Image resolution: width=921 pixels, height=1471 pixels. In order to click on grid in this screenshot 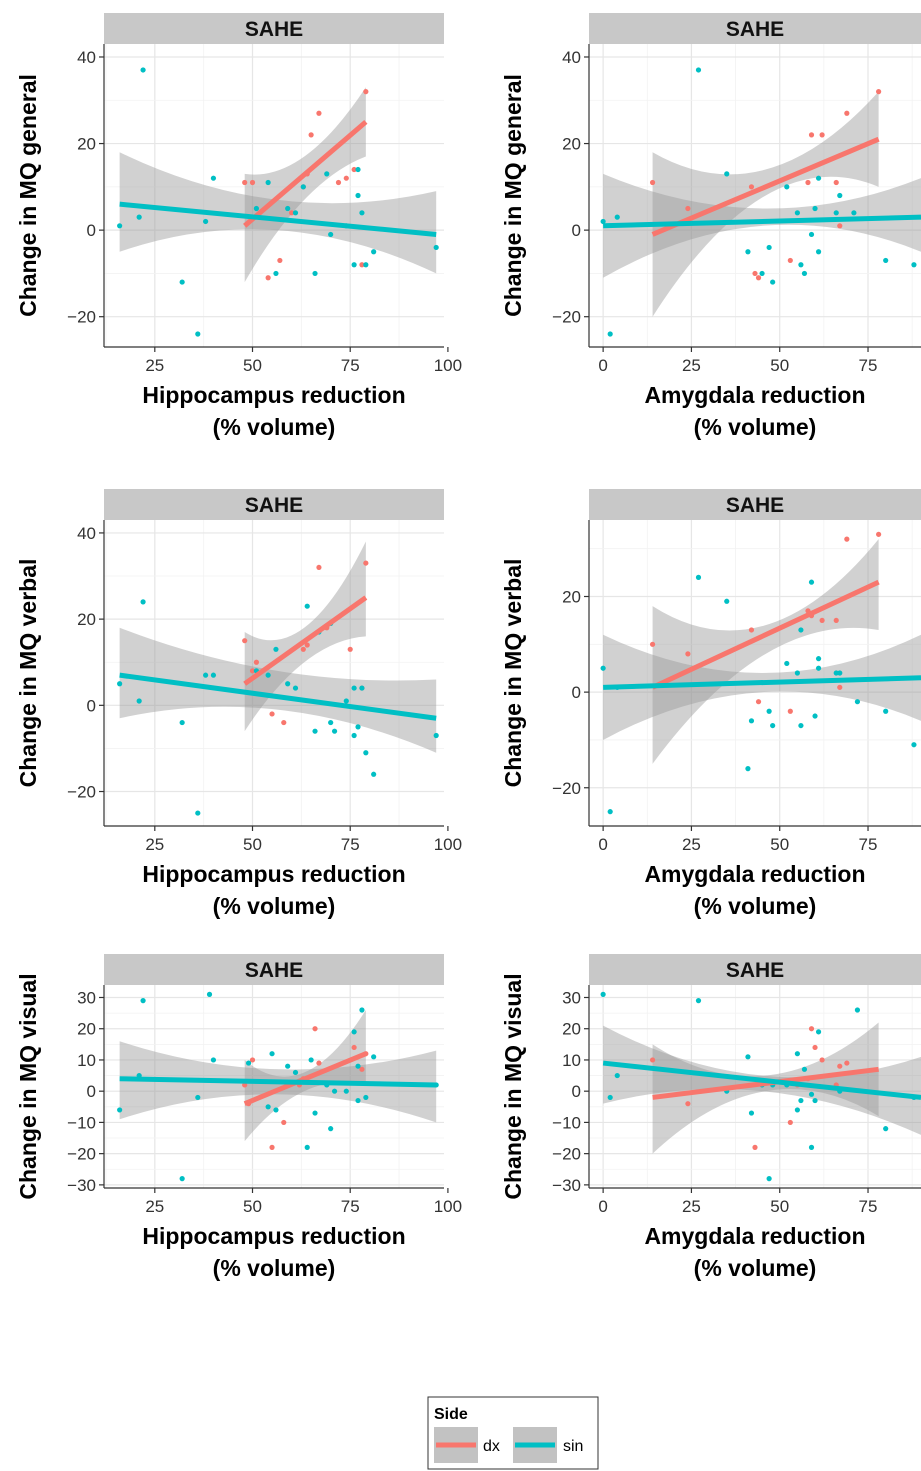, I will do `click(274, 1086)`.